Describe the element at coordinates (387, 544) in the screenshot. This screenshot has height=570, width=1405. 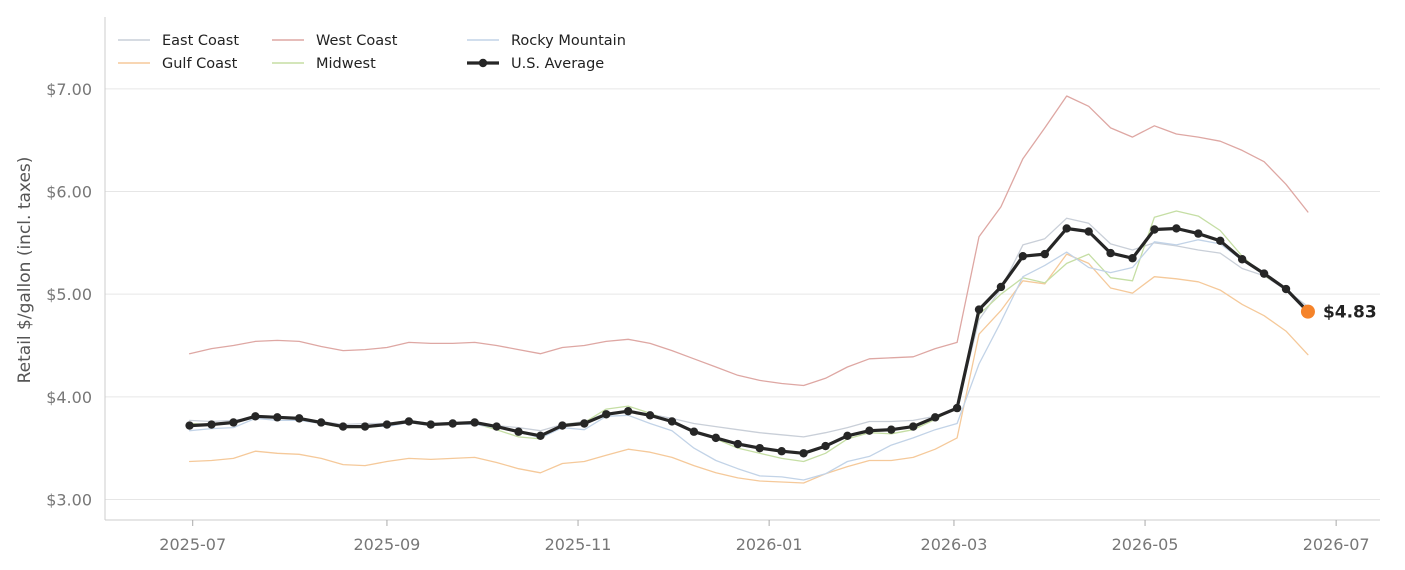
I see `x-tick-label: 2025-09` at that location.